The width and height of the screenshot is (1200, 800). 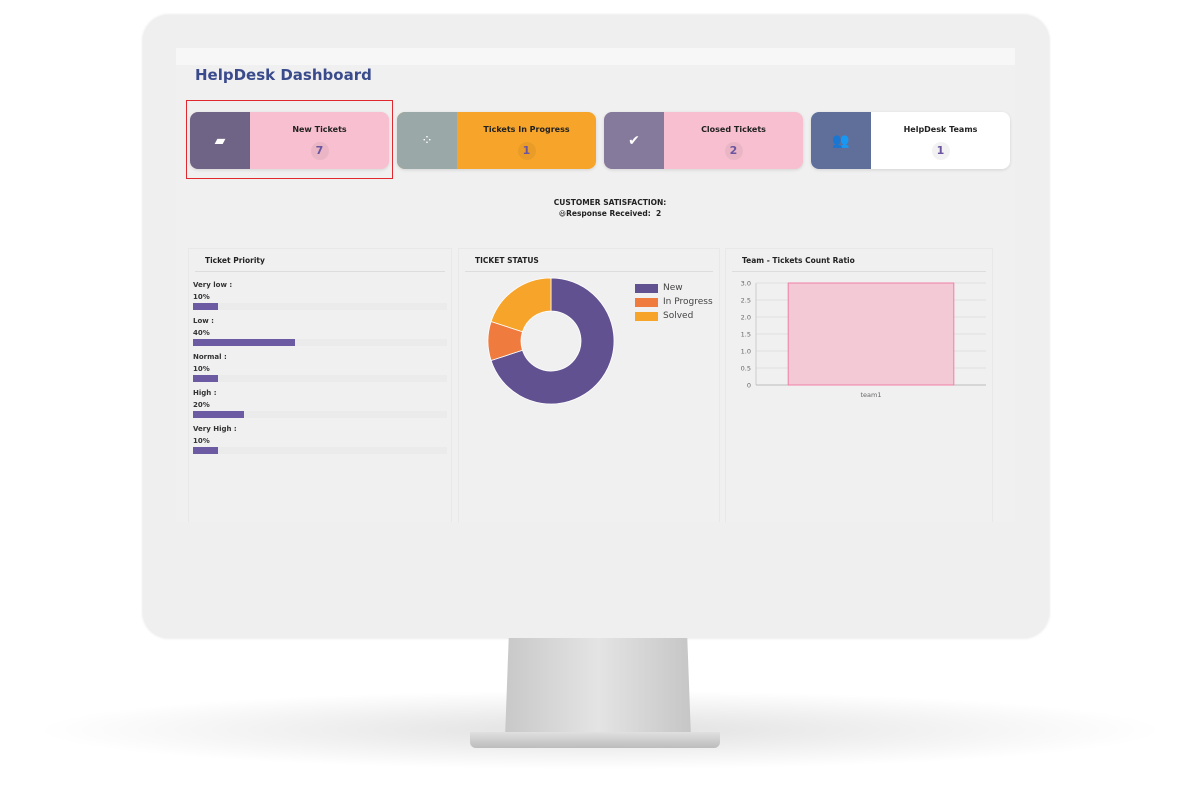 What do you see at coordinates (608, 213) in the screenshot?
I see `response-label: Response Received:` at bounding box center [608, 213].